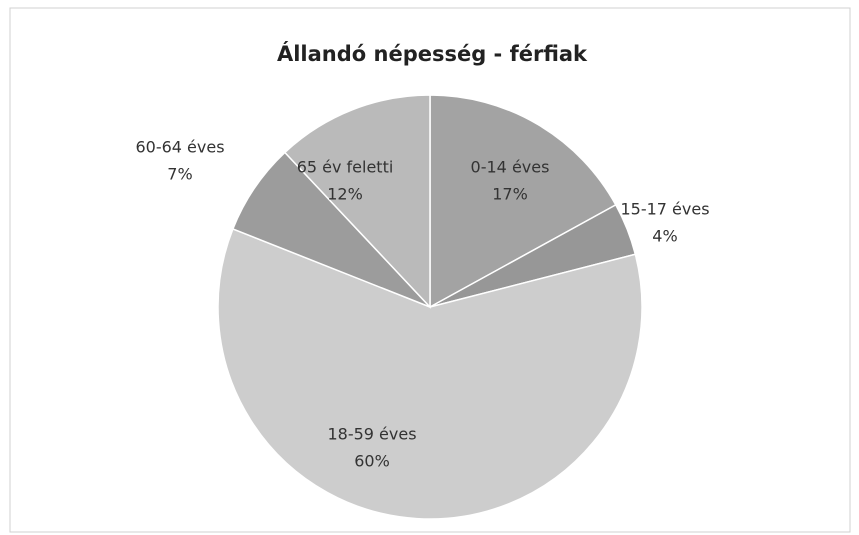 This screenshot has height=535, width=859. What do you see at coordinates (179, 174) in the screenshot?
I see `slice-value-label: 7%` at bounding box center [179, 174].